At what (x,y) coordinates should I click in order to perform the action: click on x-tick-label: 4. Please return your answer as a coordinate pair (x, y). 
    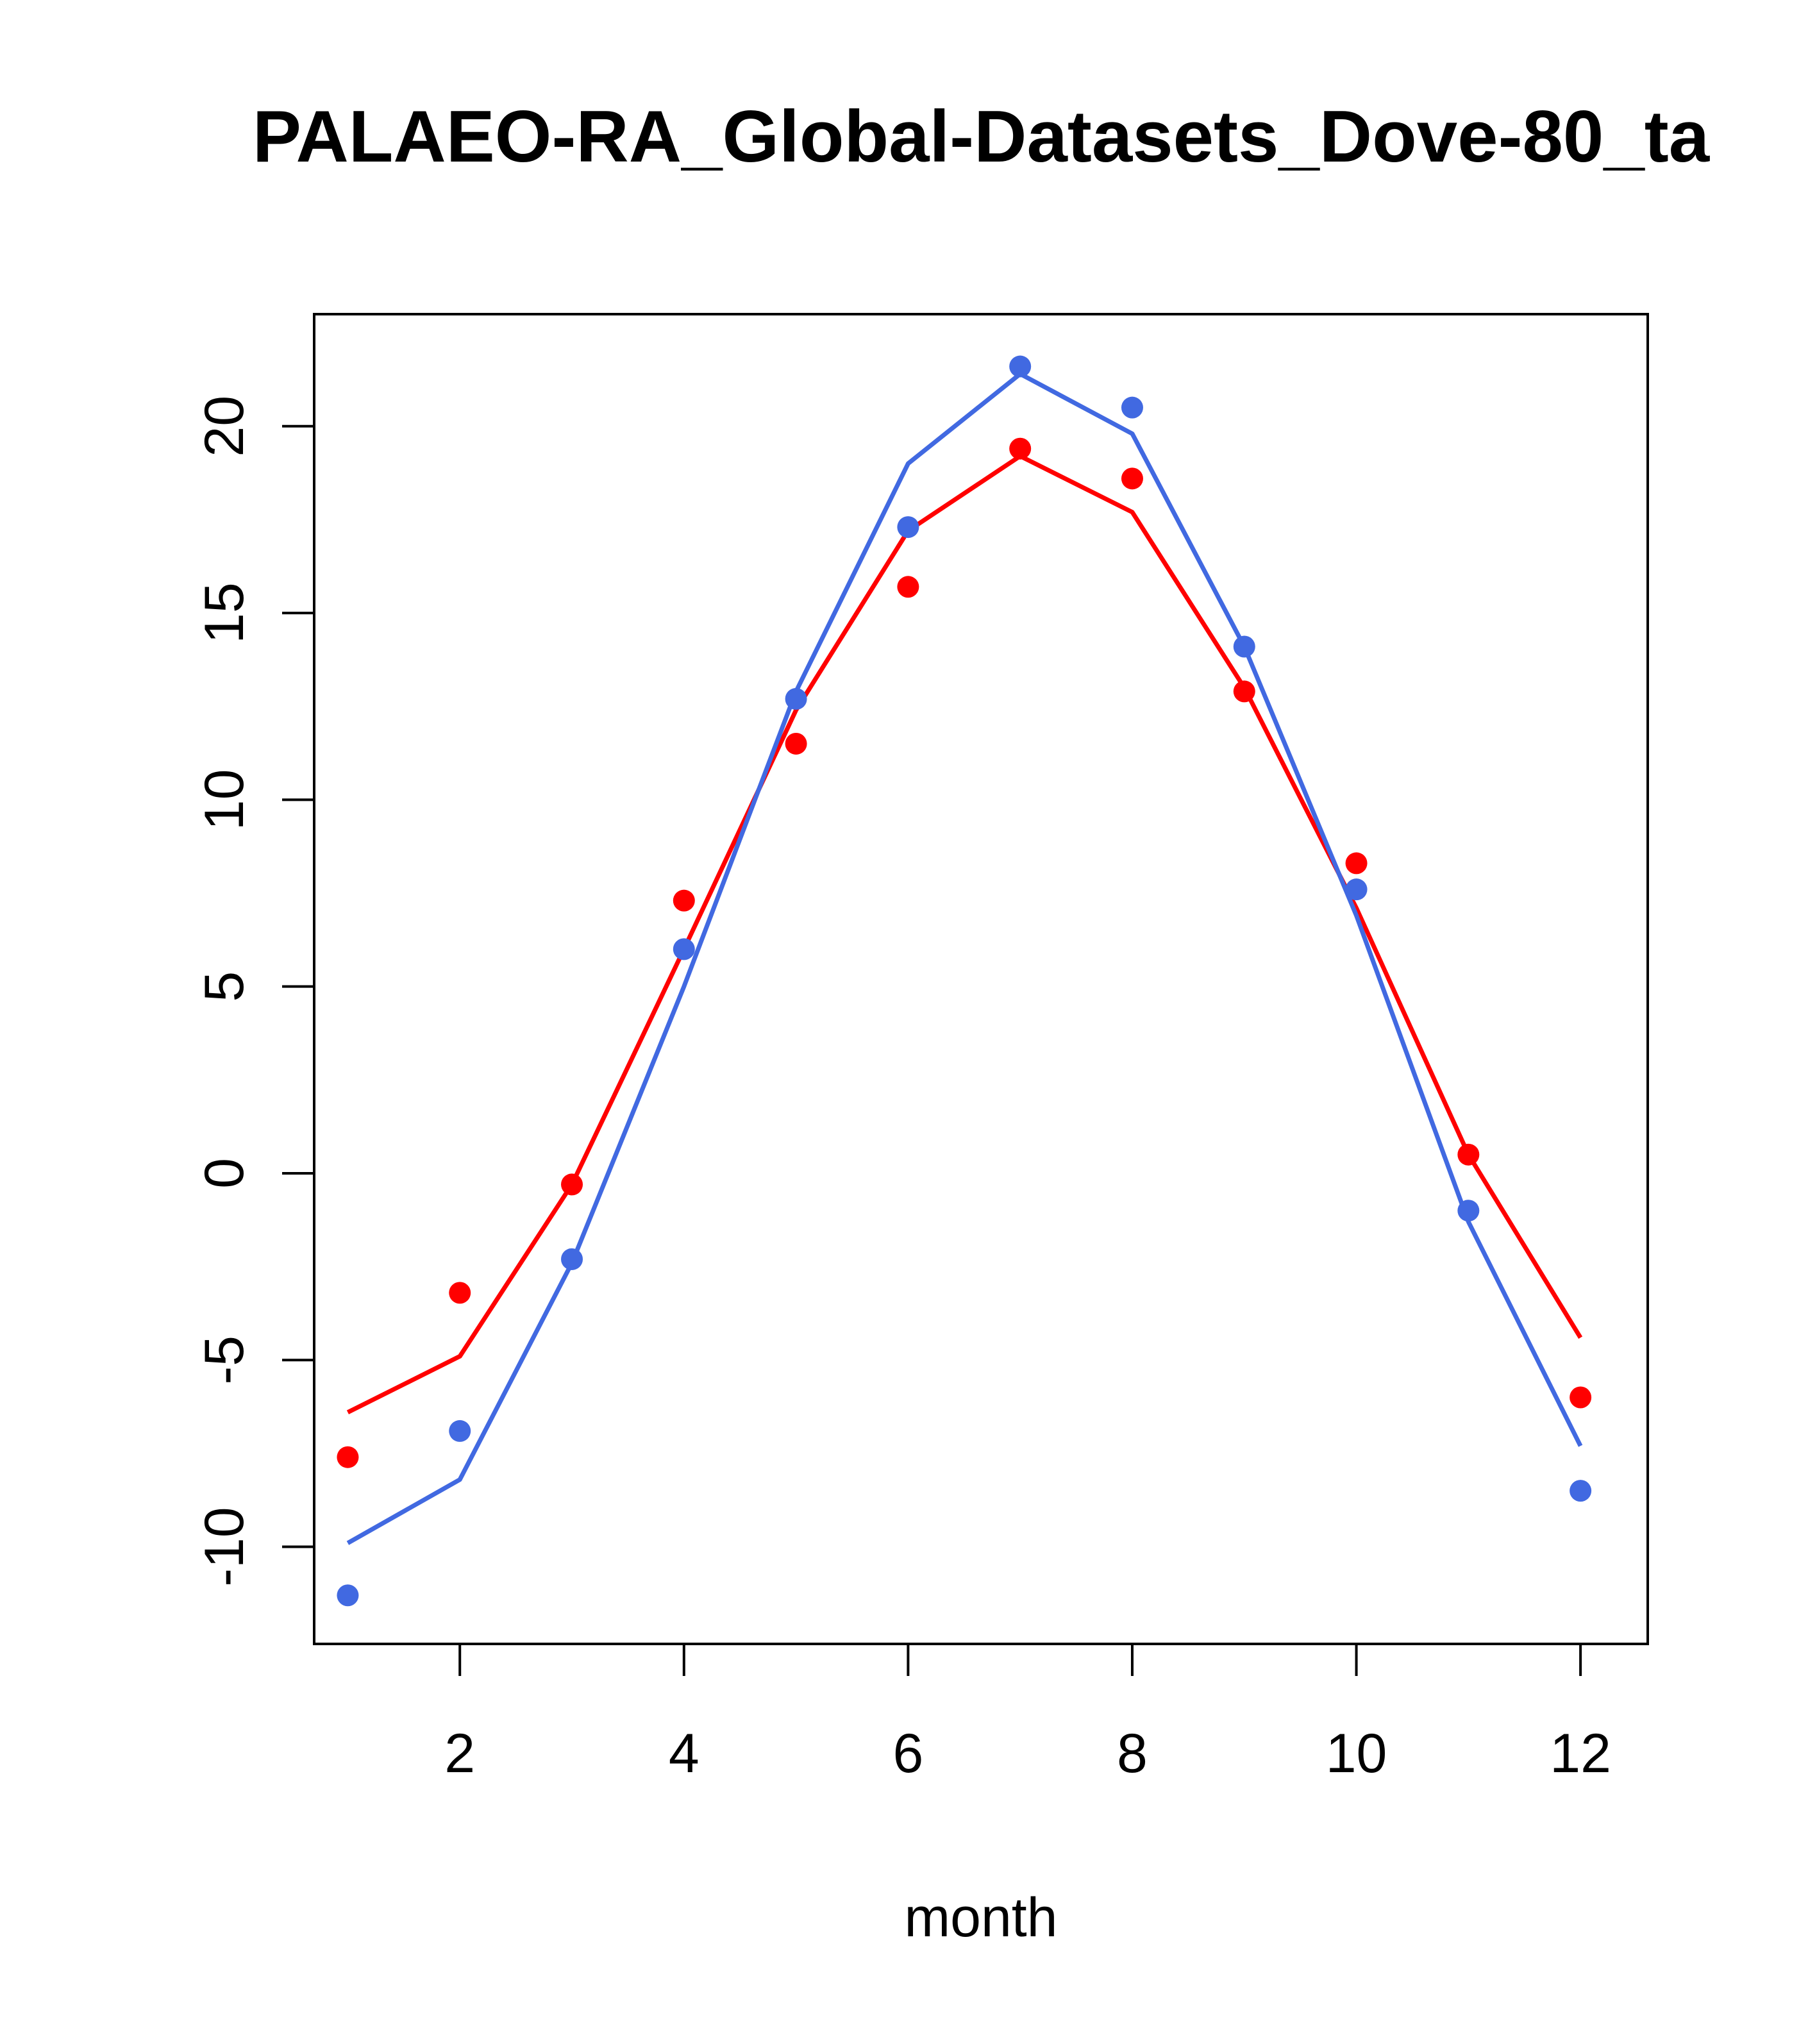
    Looking at the image, I should click on (684, 1753).